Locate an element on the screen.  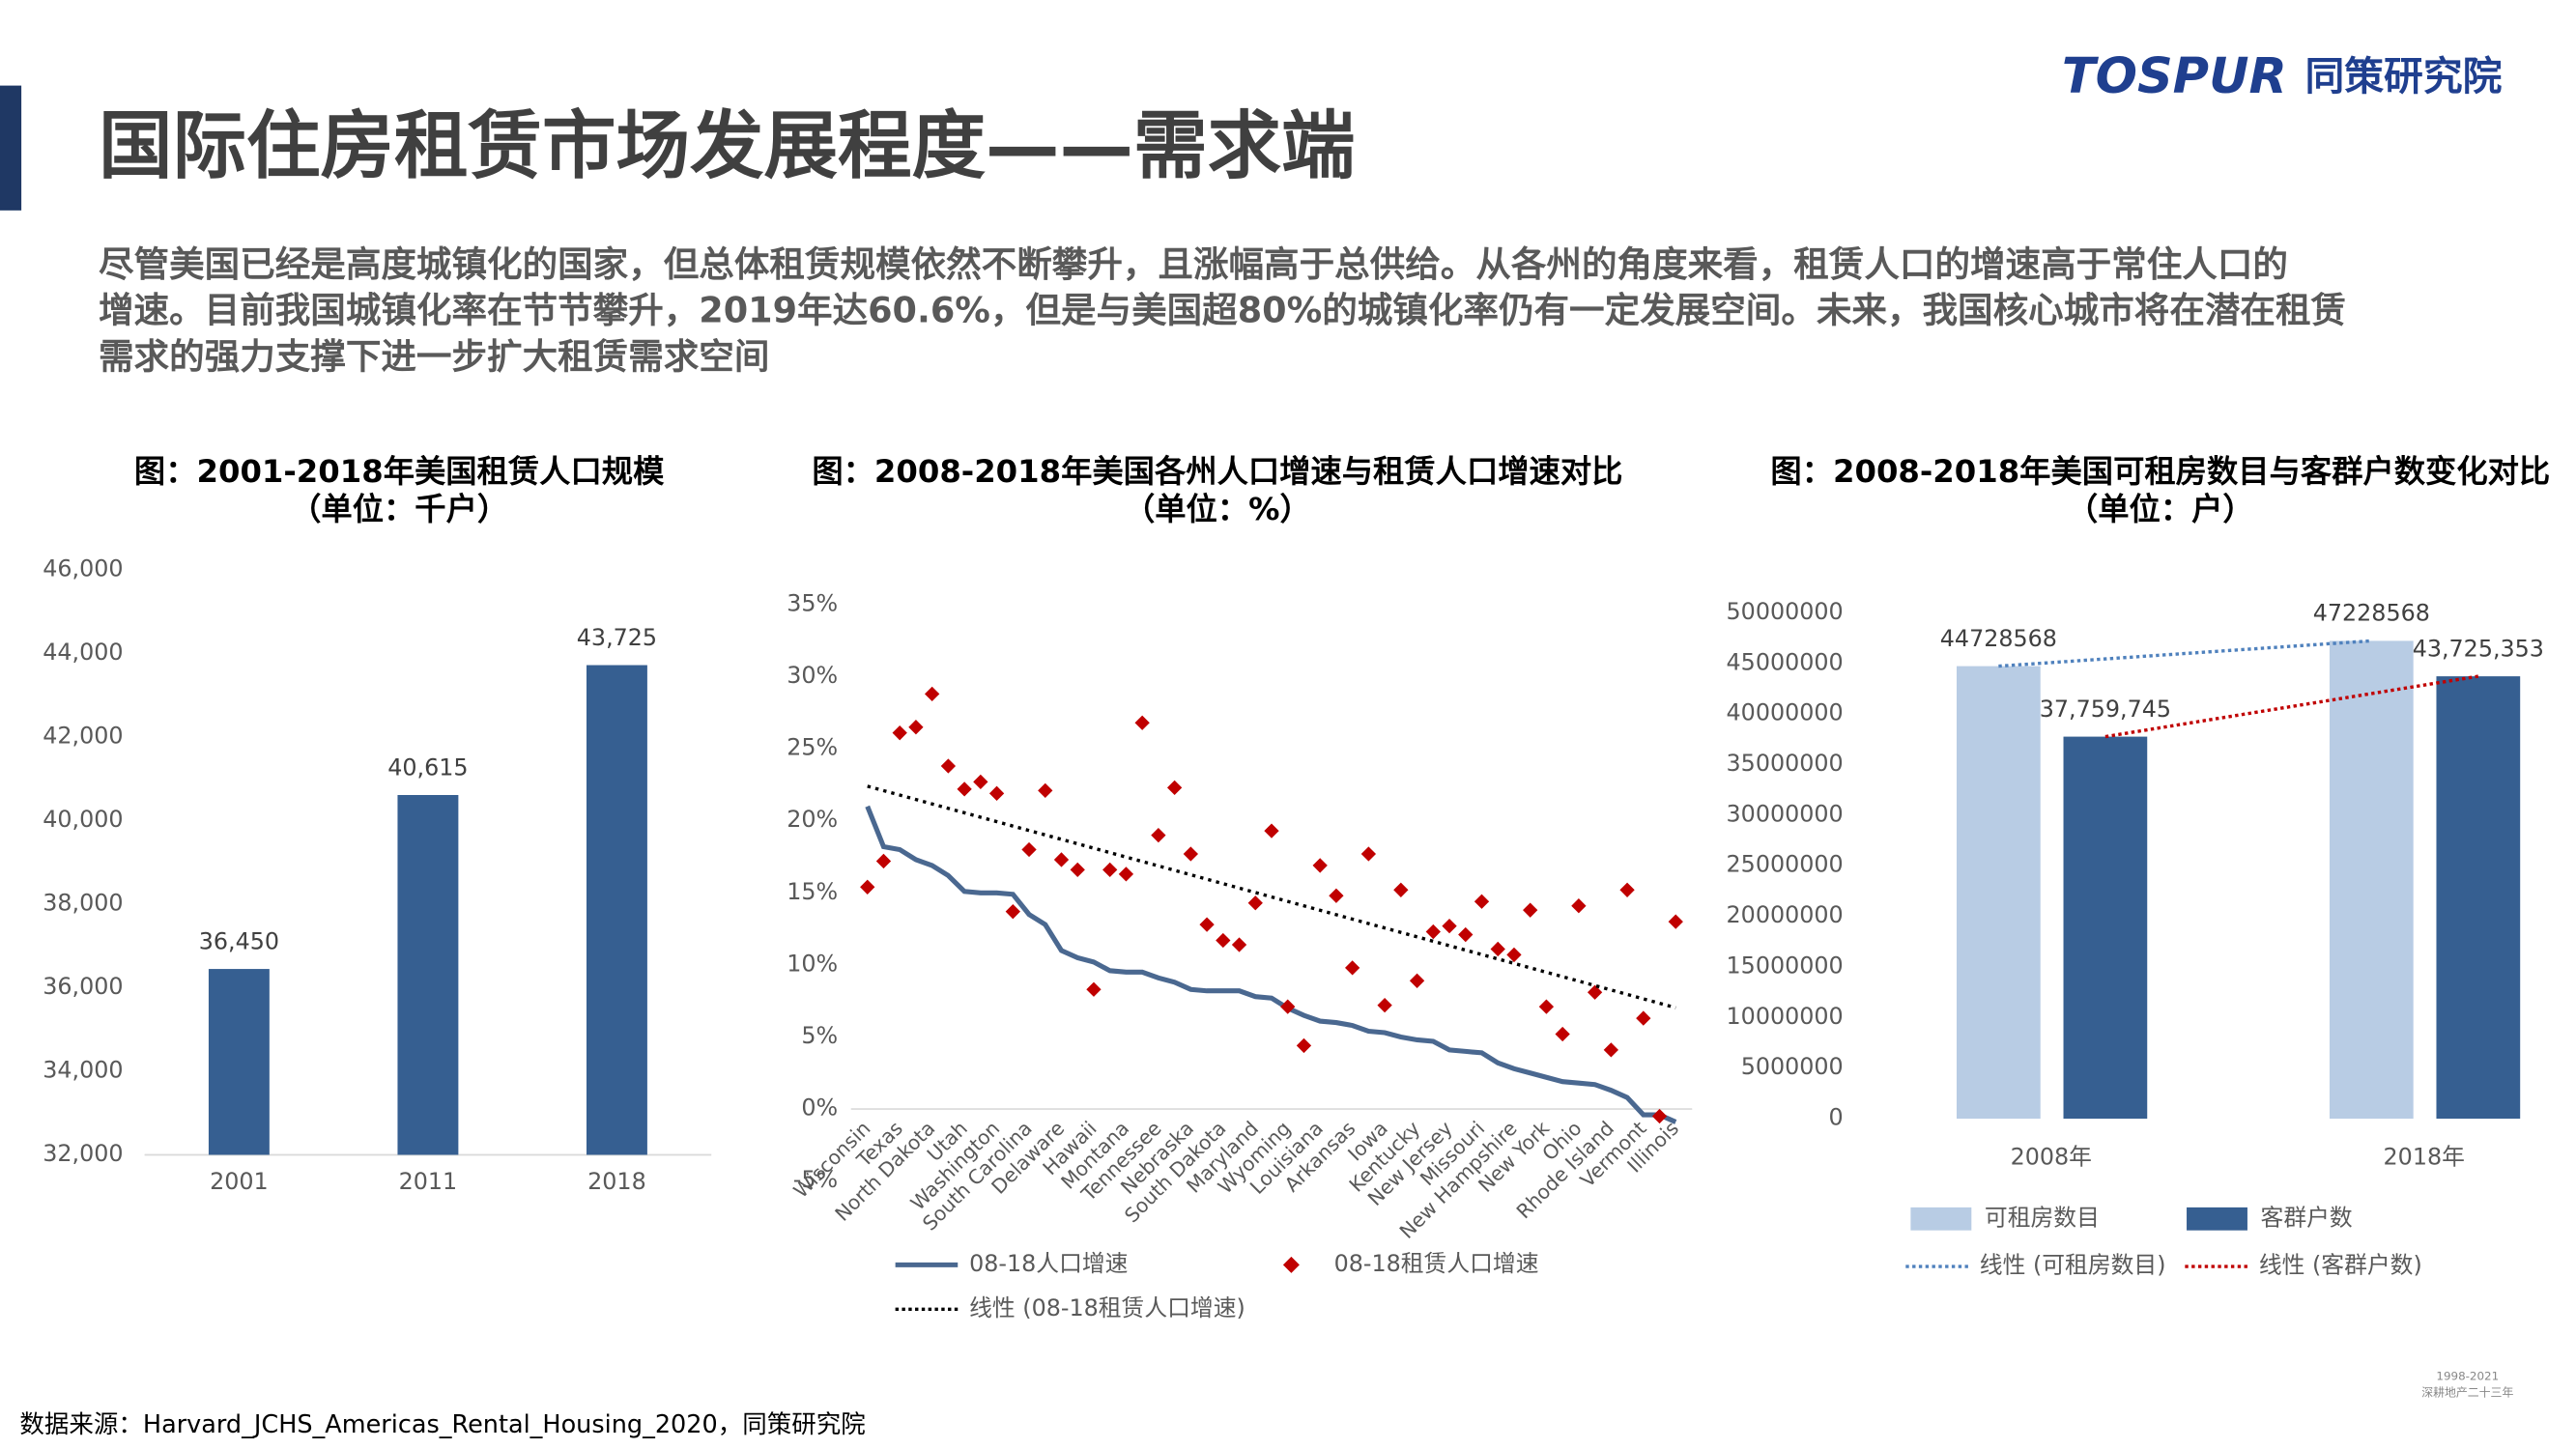
y-tick-label: 36,000 is located at coordinates (83, 986).